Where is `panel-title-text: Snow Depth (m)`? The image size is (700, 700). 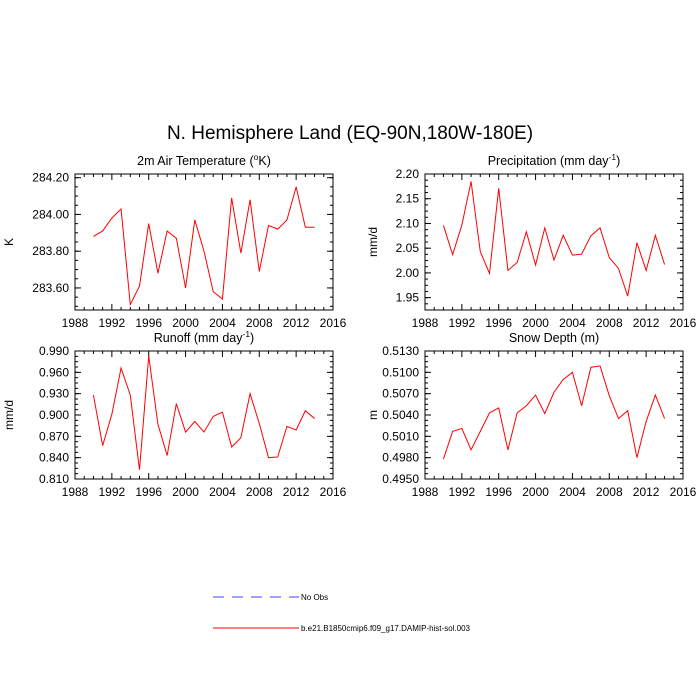
panel-title-text: Snow Depth (m) is located at coordinates (554, 338).